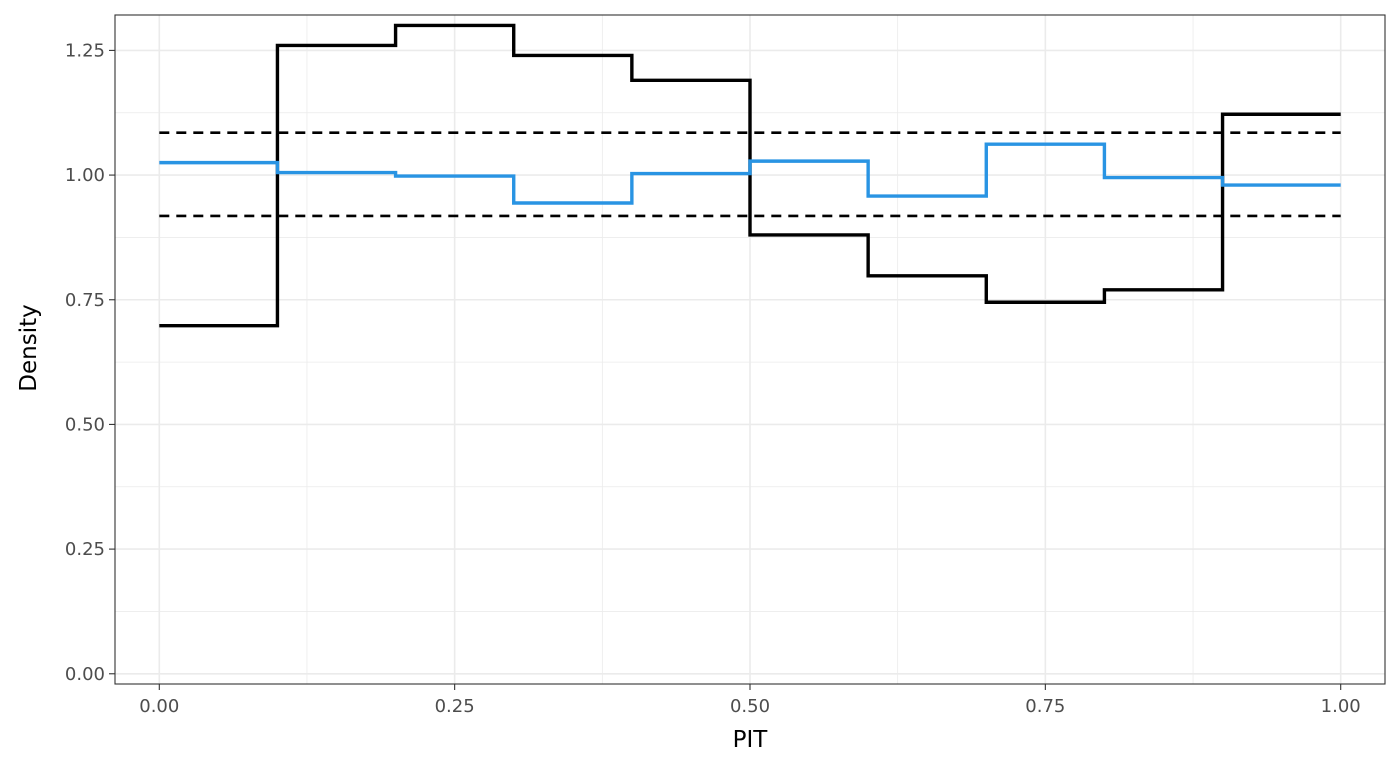  Describe the element at coordinates (85, 175) in the screenshot. I see `y-tick-label: 1.00` at that location.